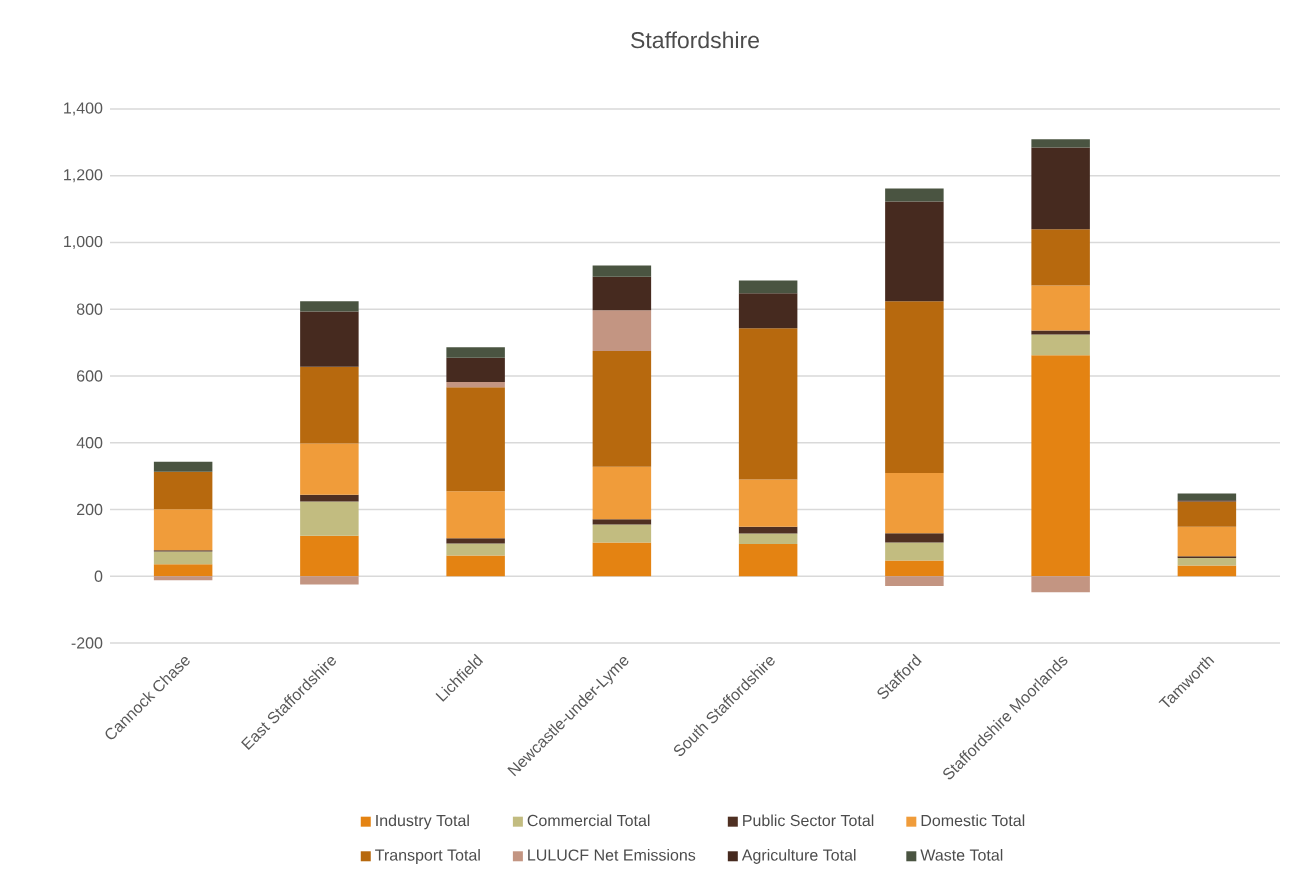 The width and height of the screenshot is (1311, 894). I want to click on y-tick-label: 1,400, so click(83, 109).